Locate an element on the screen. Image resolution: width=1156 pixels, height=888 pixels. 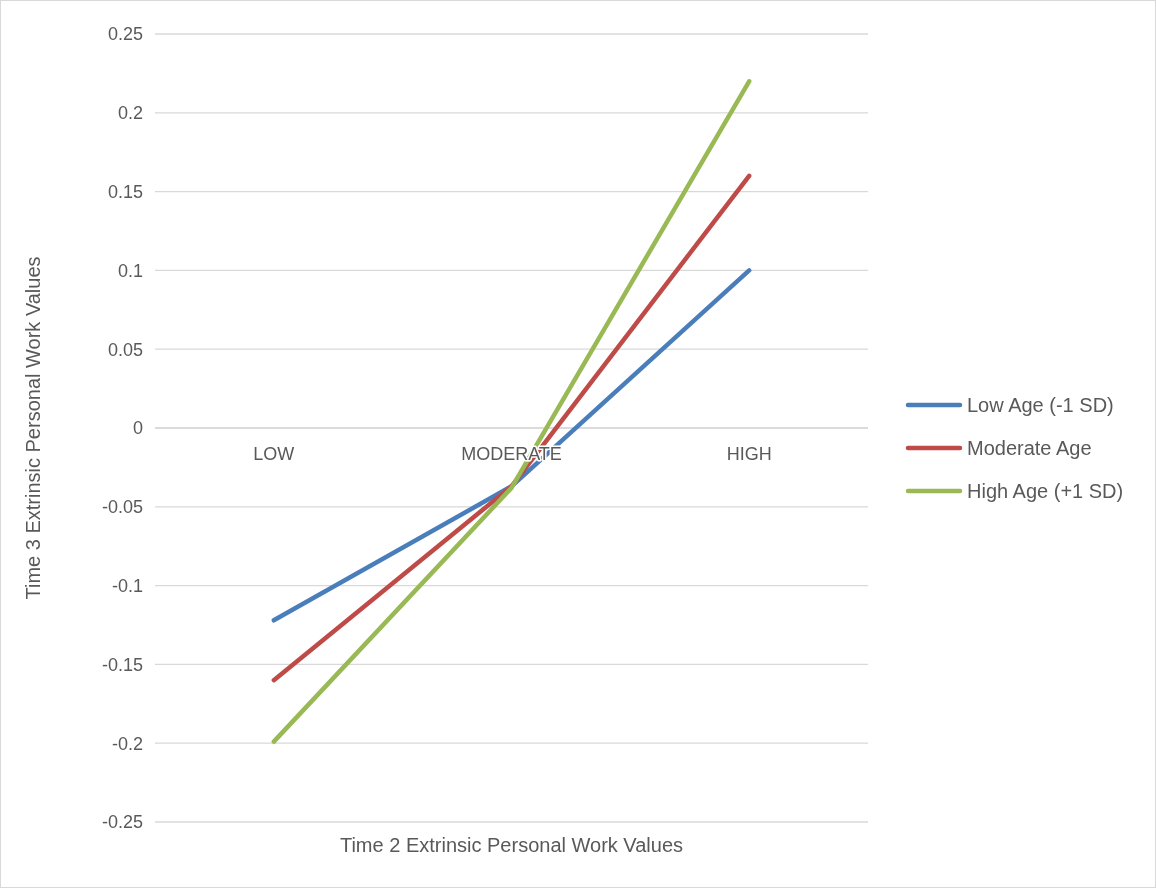
y-tick-label: -0.05 is located at coordinates (122, 507).